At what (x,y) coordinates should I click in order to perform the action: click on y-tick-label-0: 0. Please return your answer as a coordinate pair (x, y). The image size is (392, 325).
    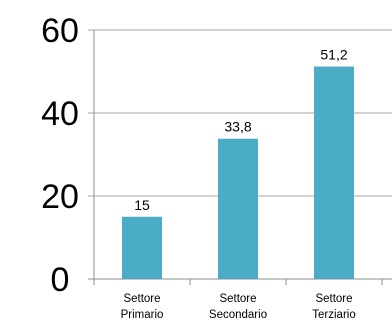
    Looking at the image, I should click on (60, 280).